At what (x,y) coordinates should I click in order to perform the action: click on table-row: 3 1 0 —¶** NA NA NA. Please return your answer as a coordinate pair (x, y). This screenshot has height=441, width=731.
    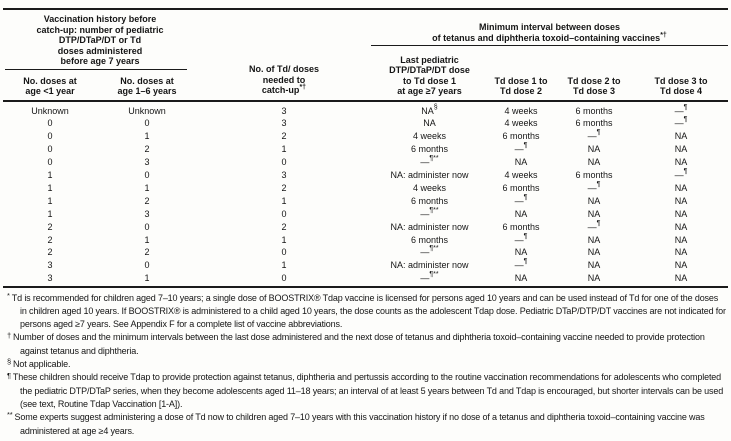
    Looking at the image, I should click on (365, 278).